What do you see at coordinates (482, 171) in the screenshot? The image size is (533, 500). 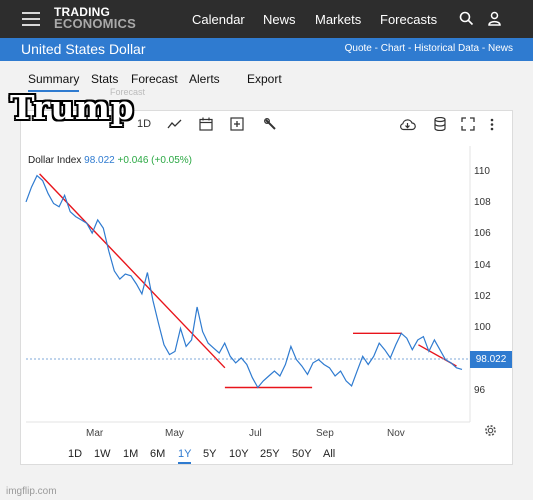 I see `y-tick-label: 110` at bounding box center [482, 171].